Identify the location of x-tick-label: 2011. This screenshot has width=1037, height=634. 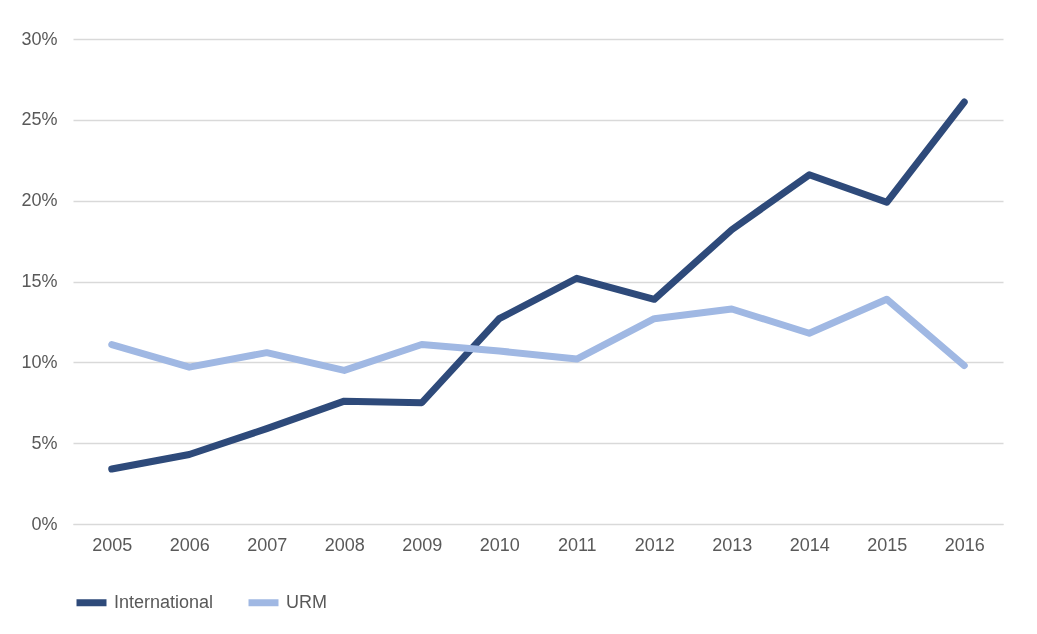
(577, 544).